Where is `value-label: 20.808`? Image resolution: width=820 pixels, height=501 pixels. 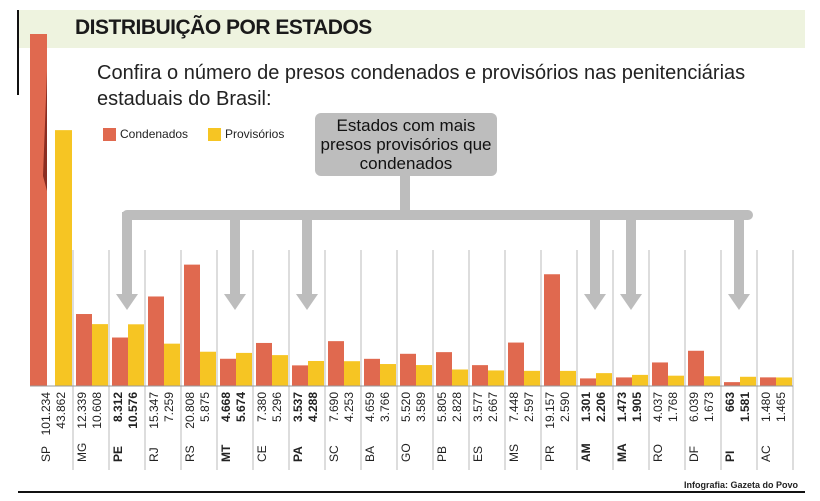 value-label: 20.808 is located at coordinates (190, 410).